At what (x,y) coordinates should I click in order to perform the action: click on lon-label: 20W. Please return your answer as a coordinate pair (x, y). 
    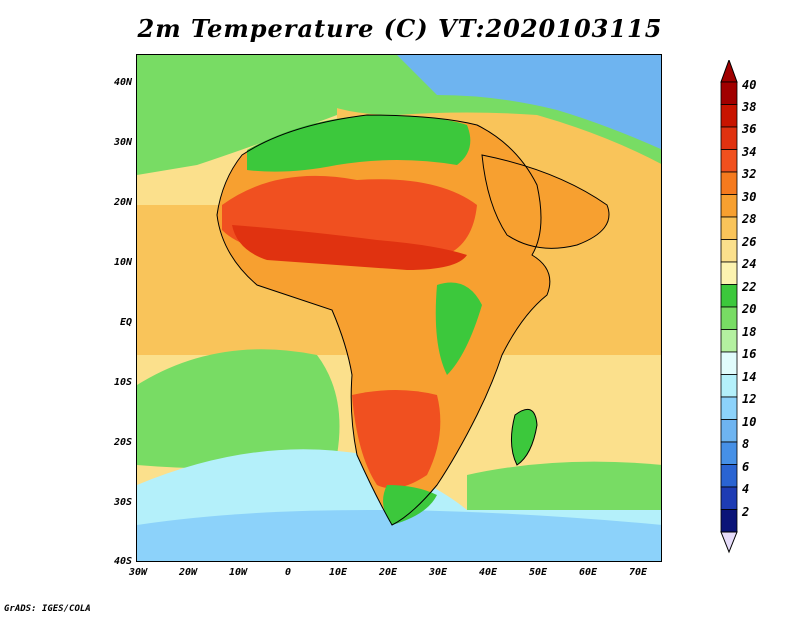
    Looking at the image, I should click on (188, 572).